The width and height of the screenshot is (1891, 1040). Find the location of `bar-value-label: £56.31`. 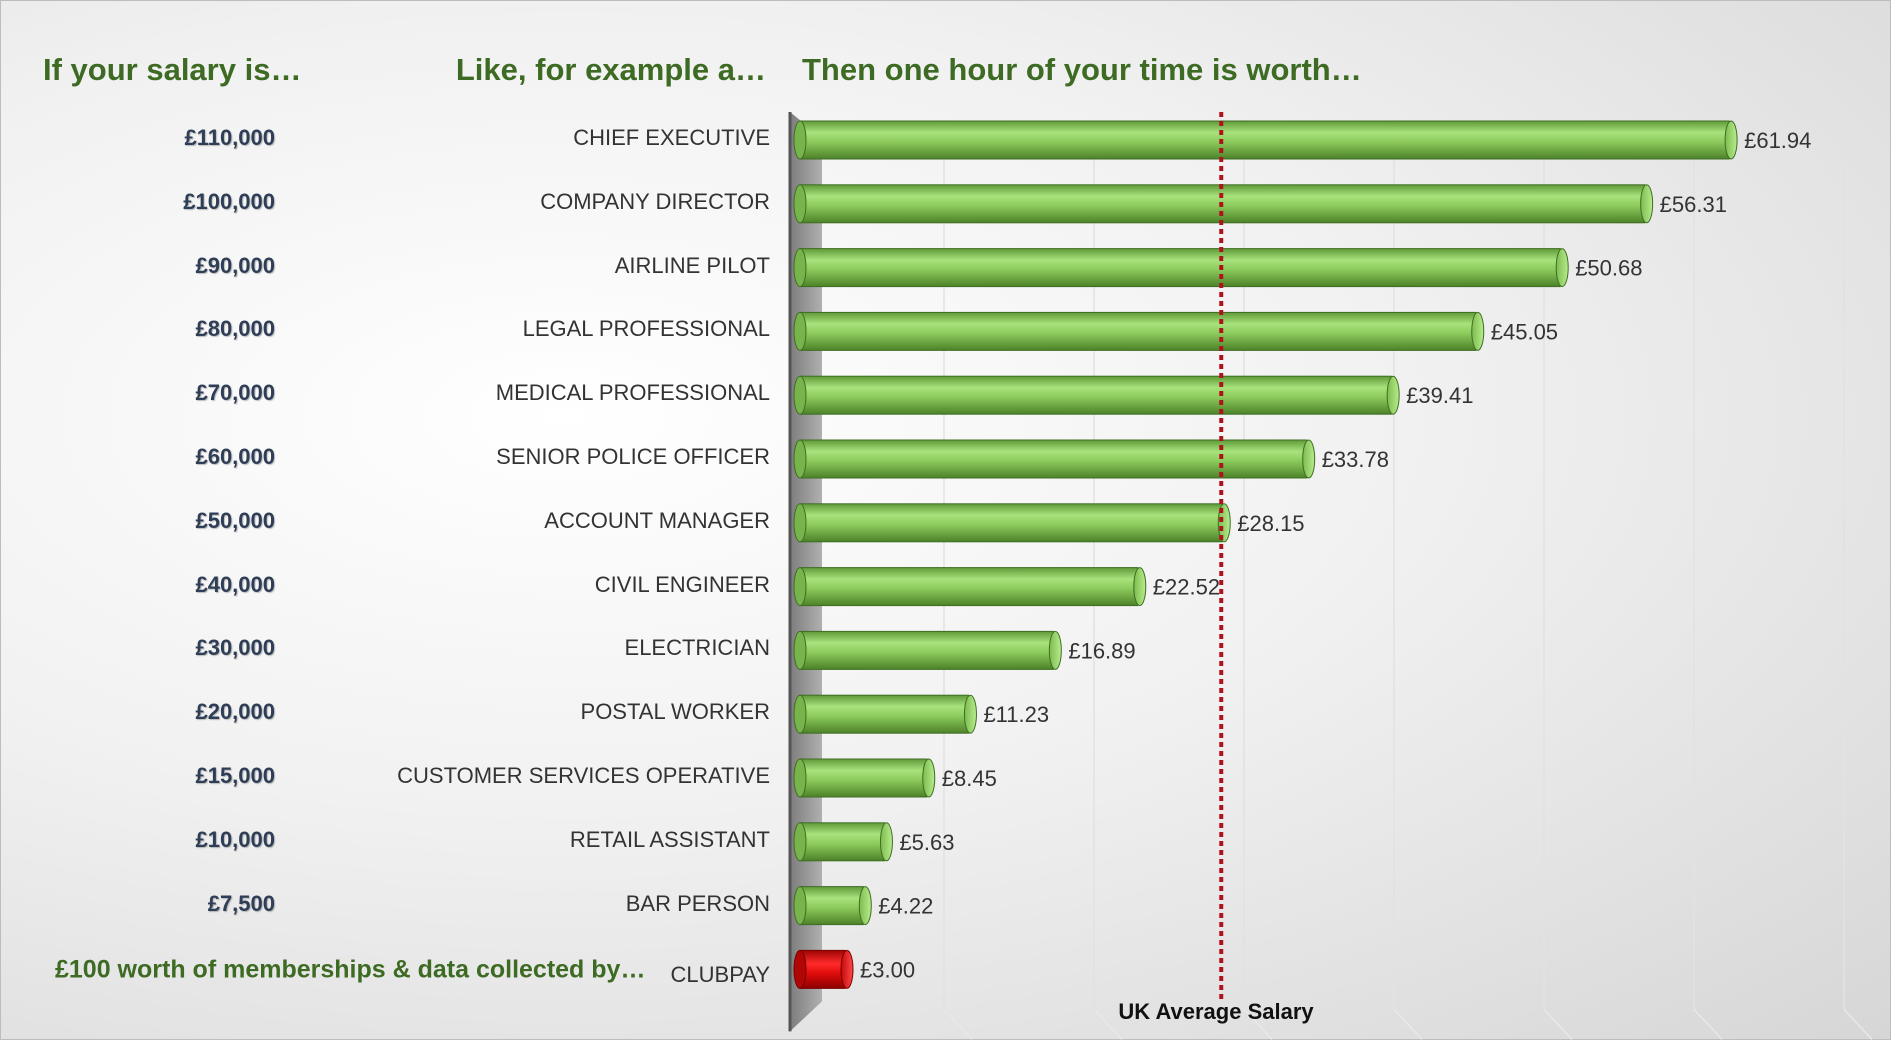

bar-value-label: £56.31 is located at coordinates (1693, 204).